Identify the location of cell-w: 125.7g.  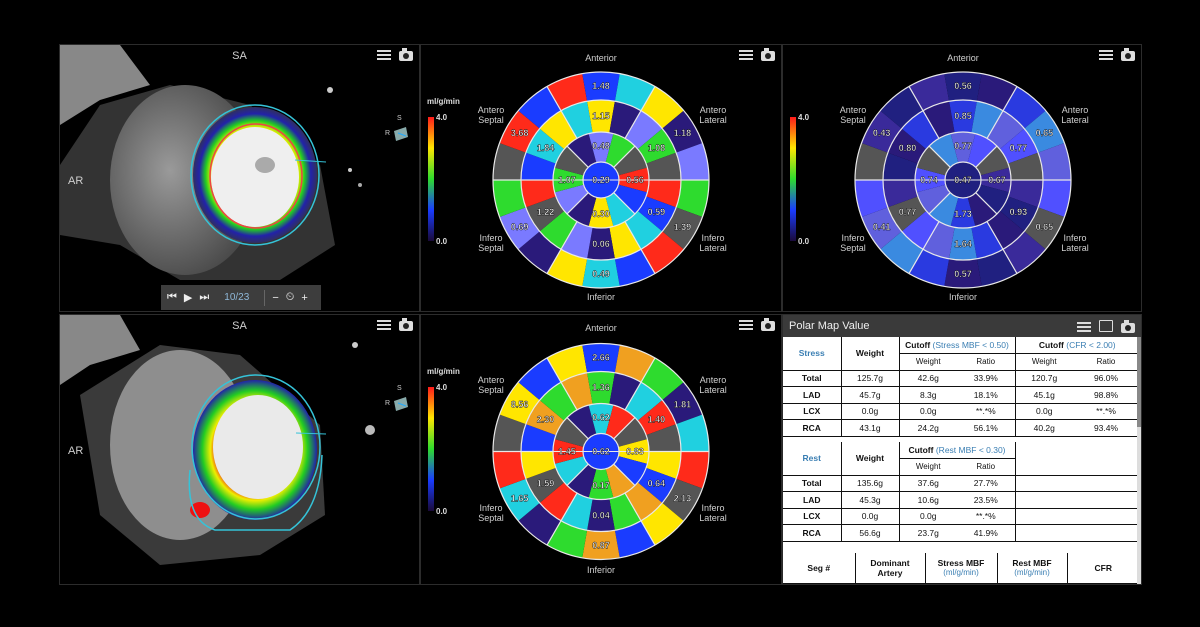
(869, 378).